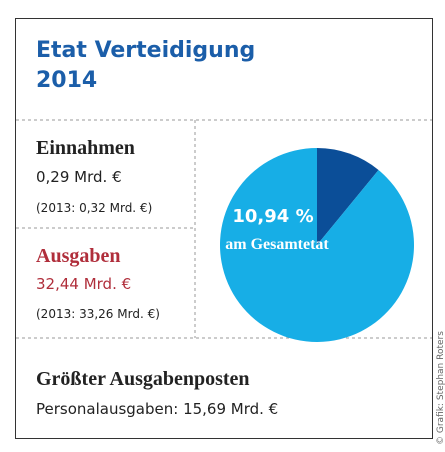 This screenshot has height=452, width=445. Describe the element at coordinates (79, 177) in the screenshot. I see `income-amount: 0,29 Mrd. €` at that location.